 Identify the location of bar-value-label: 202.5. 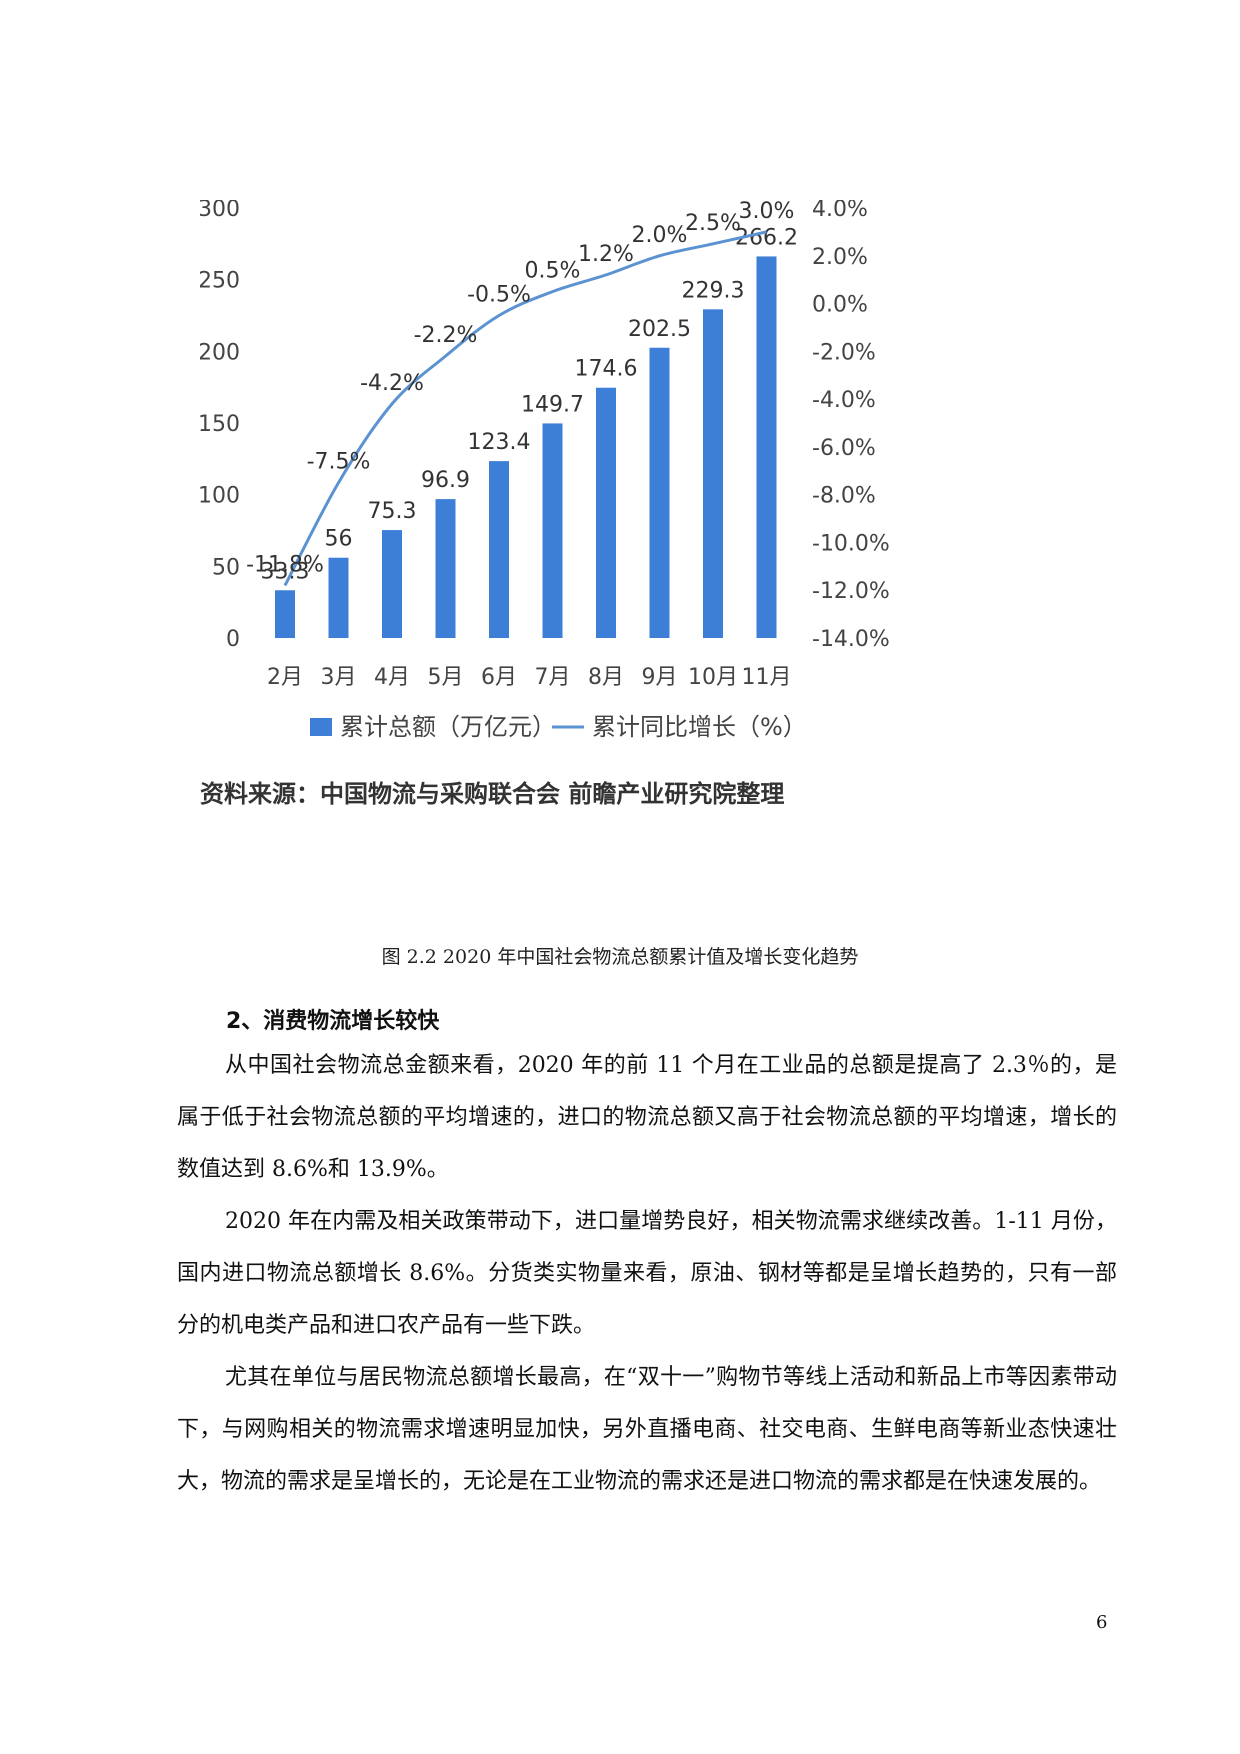
(659, 329).